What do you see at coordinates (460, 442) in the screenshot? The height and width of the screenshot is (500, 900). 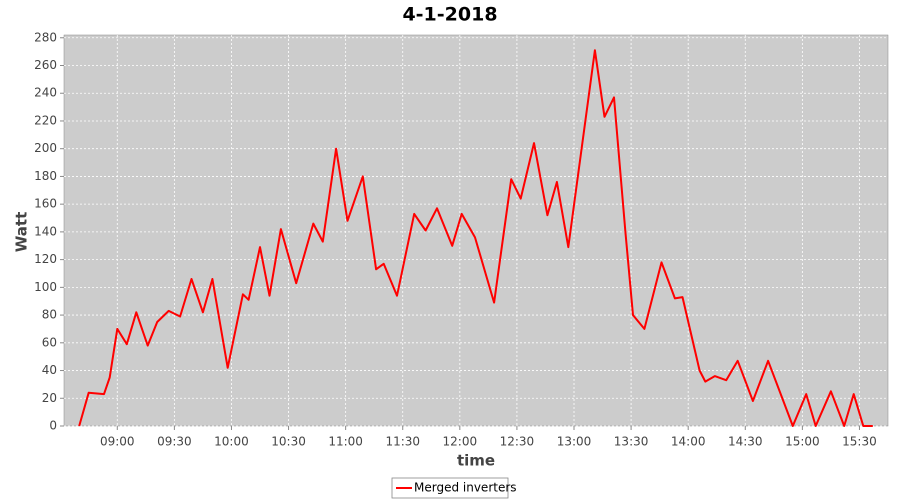 I see `x-tick-label: 12:00` at bounding box center [460, 442].